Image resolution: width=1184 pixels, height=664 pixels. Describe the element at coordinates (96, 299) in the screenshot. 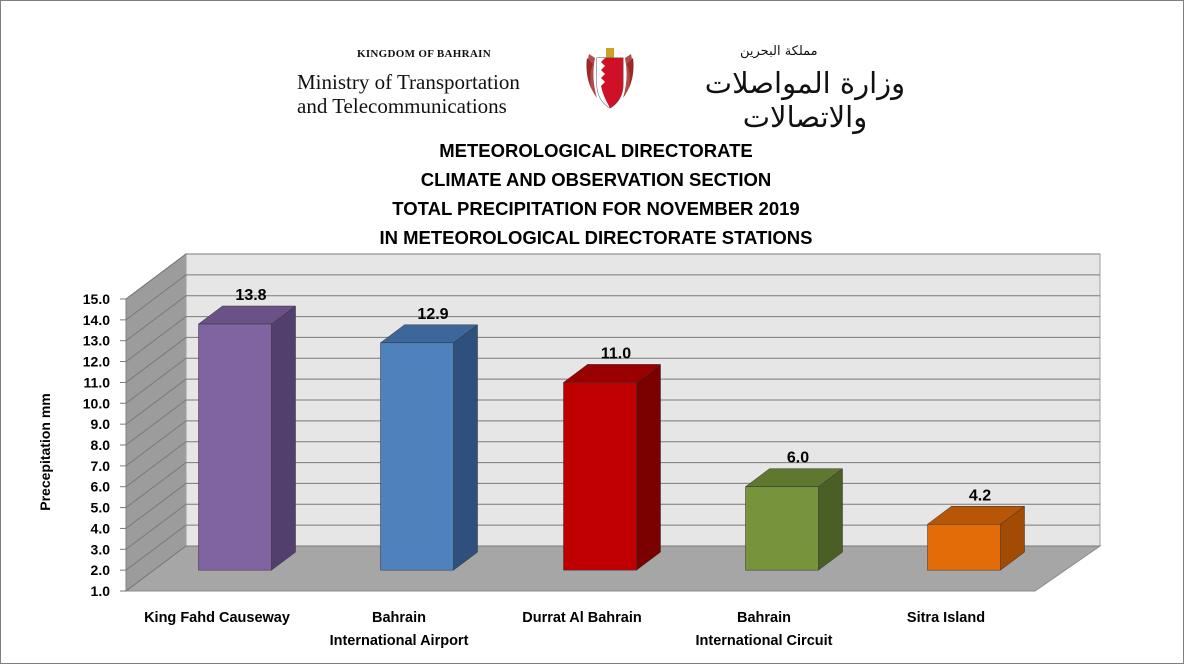

I see `y-tick-label: 15.0` at that location.